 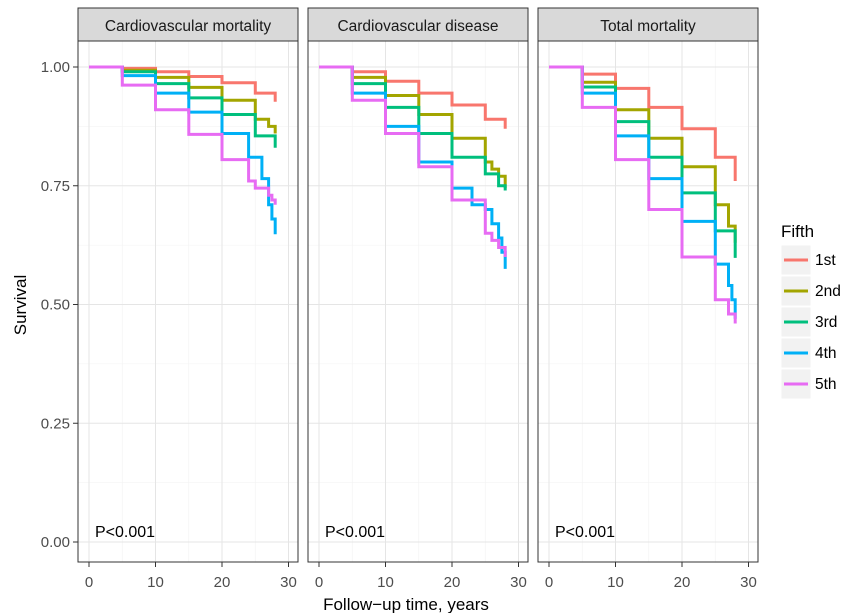 What do you see at coordinates (825, 260) in the screenshot?
I see `legend-label: 1st` at bounding box center [825, 260].